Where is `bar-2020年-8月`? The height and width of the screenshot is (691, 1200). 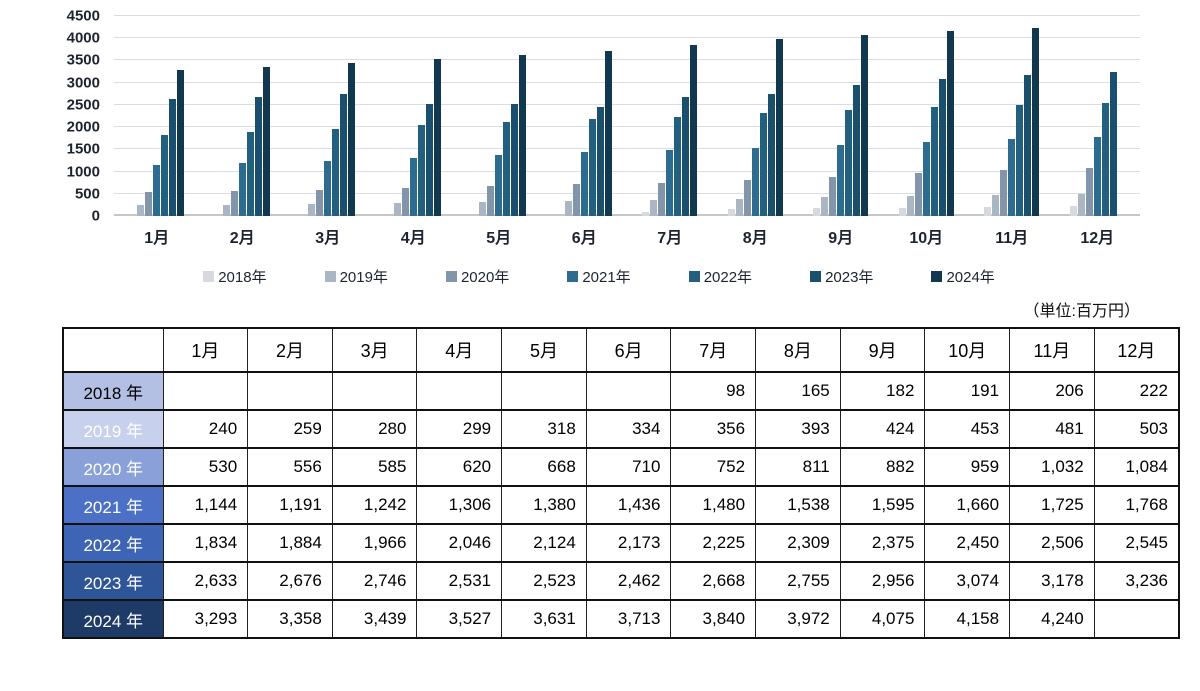
bar-2020年-8月 is located at coordinates (747, 197).